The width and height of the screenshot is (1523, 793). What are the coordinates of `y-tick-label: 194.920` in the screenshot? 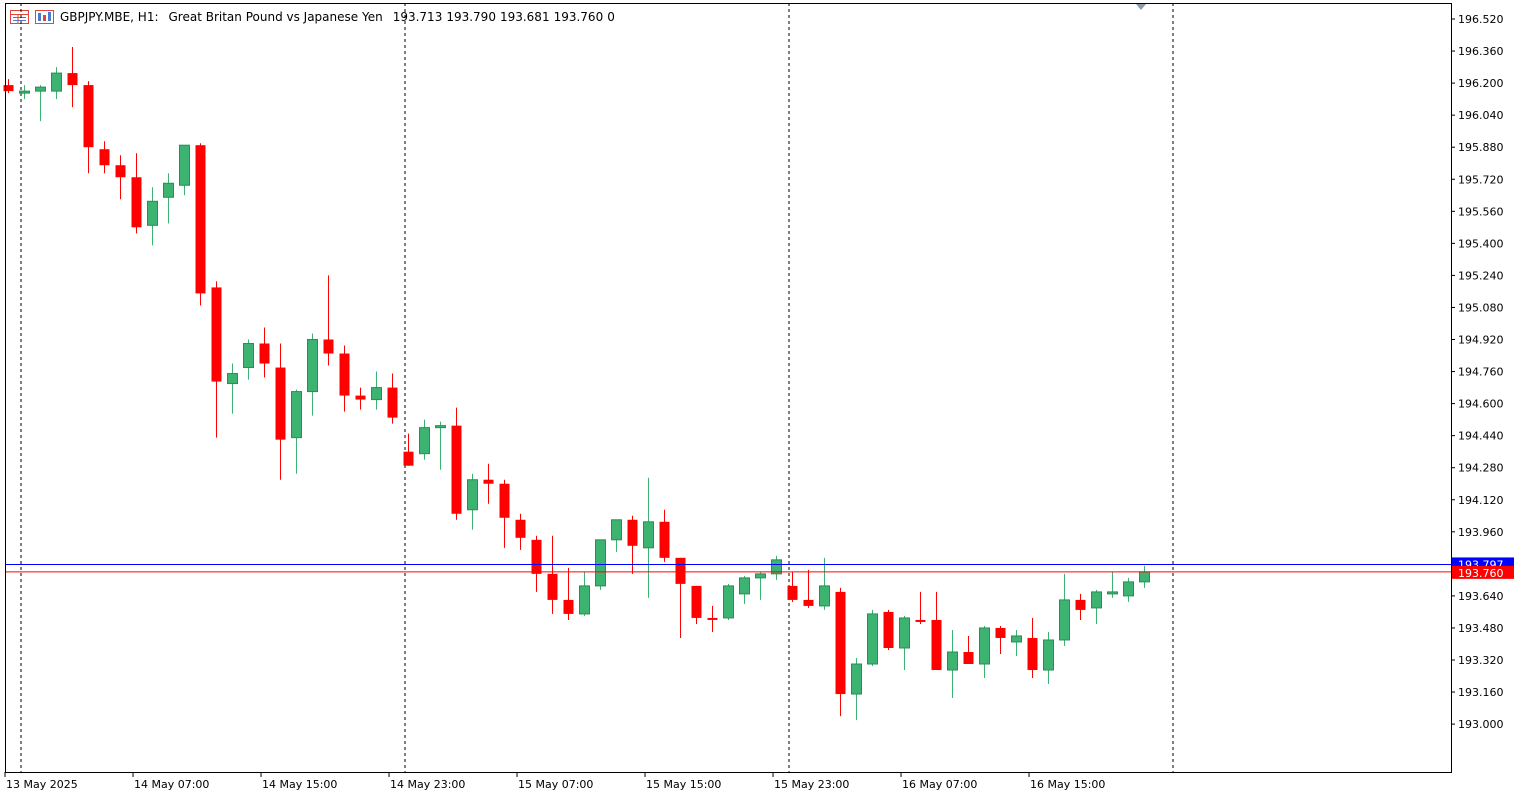 It's located at (1481, 340).